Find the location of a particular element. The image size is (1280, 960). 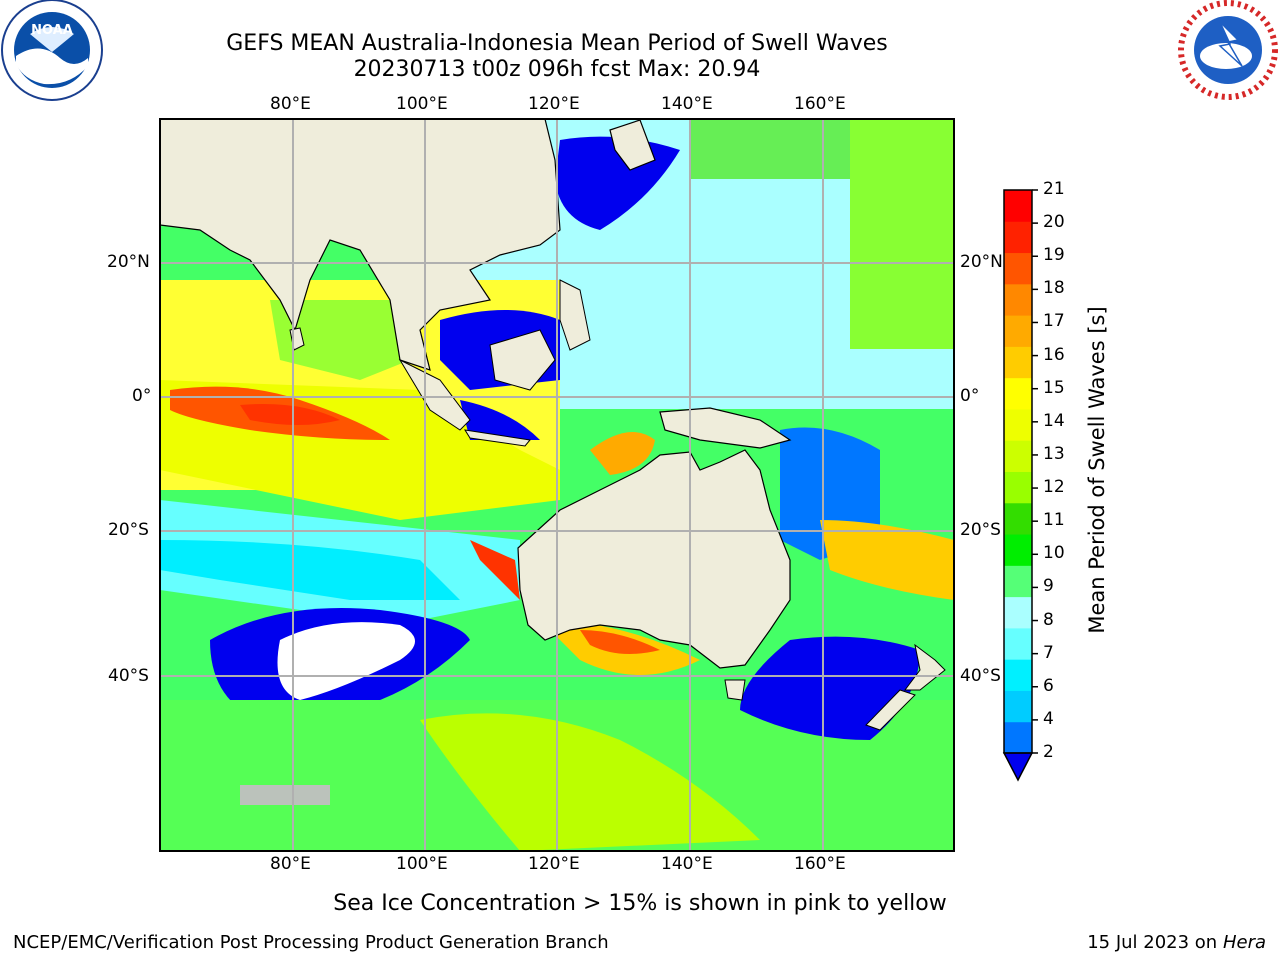

chart-subtitle: 20230713 t00z 096h fcst Max: 20.94 is located at coordinates (557, 69).